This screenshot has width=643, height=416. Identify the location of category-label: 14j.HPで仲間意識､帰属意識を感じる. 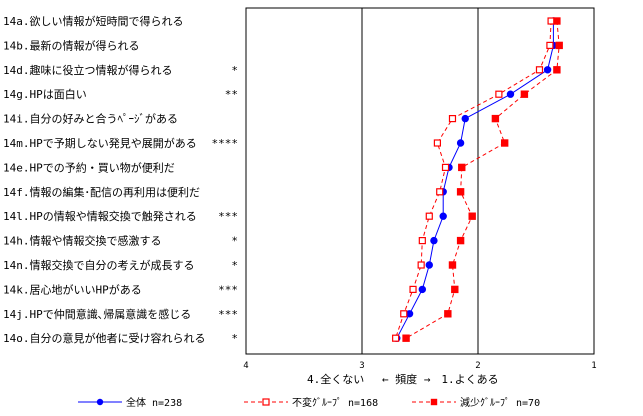
(97, 314).